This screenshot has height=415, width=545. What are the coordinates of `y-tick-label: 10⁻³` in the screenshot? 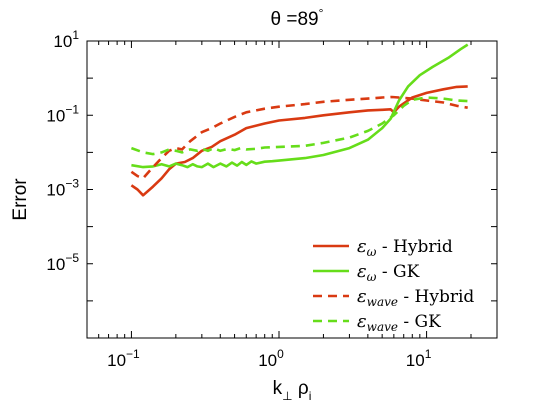 It's located at (62, 188).